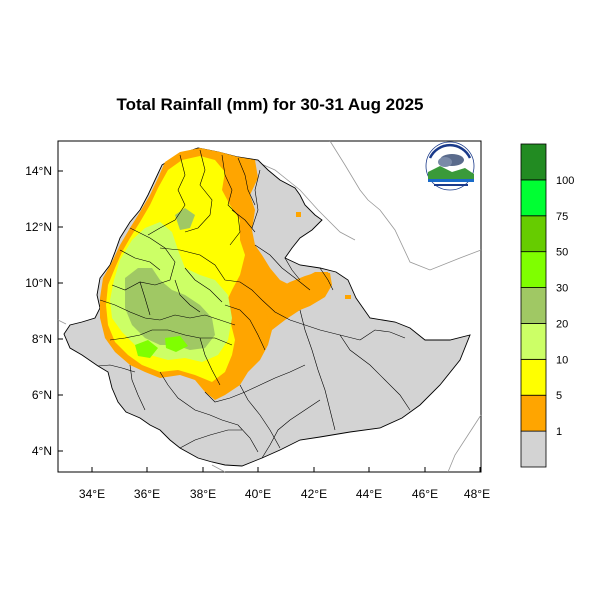  I want to click on ethiopian-meteorology-institute-logo, so click(450, 166).